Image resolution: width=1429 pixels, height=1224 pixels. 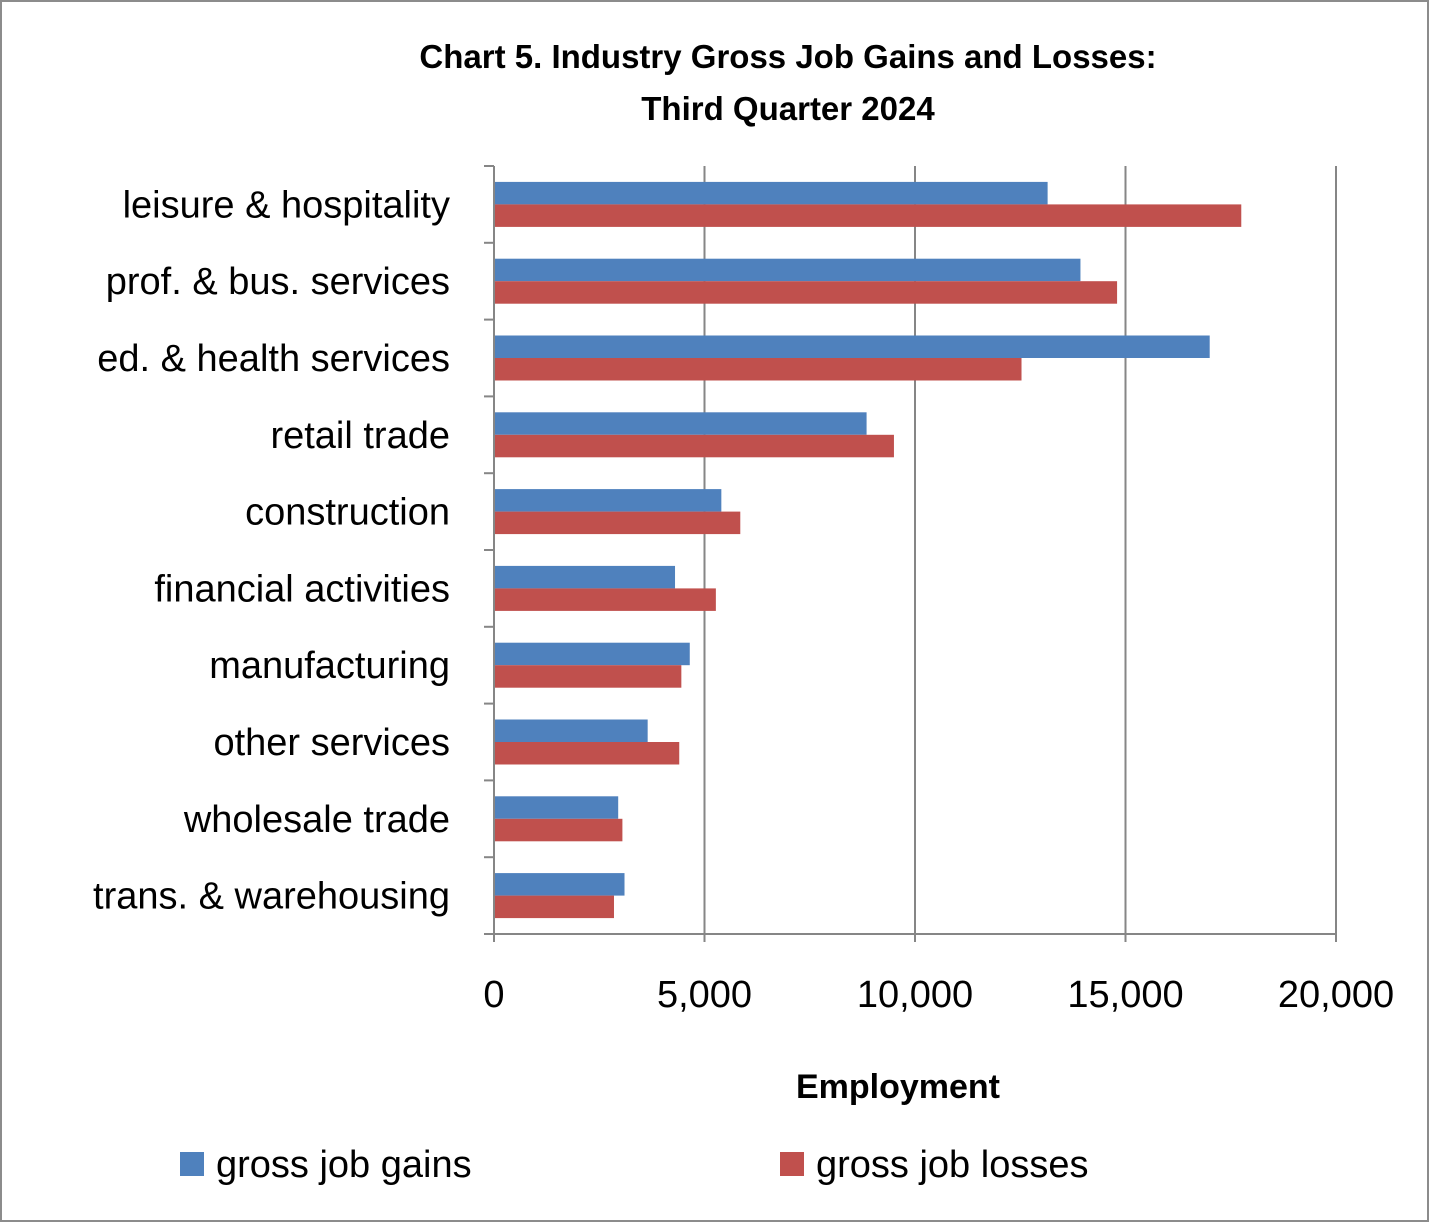 I want to click on legend: gross job gains gross job losses, so click(x=634, y=1165).